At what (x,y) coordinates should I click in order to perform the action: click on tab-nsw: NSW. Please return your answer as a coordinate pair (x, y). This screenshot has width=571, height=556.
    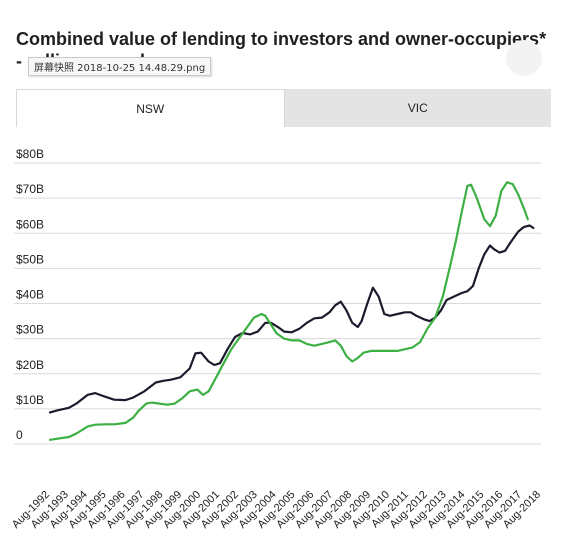
    Looking at the image, I should click on (150, 108).